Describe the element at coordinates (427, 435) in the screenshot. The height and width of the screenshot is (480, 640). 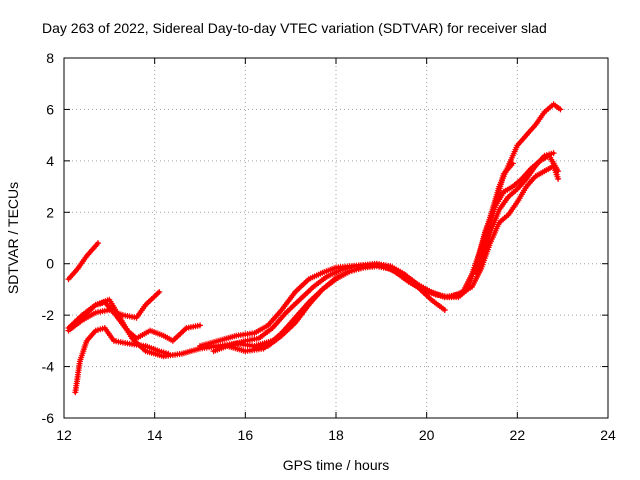
I see `x-tick-label: 20` at that location.